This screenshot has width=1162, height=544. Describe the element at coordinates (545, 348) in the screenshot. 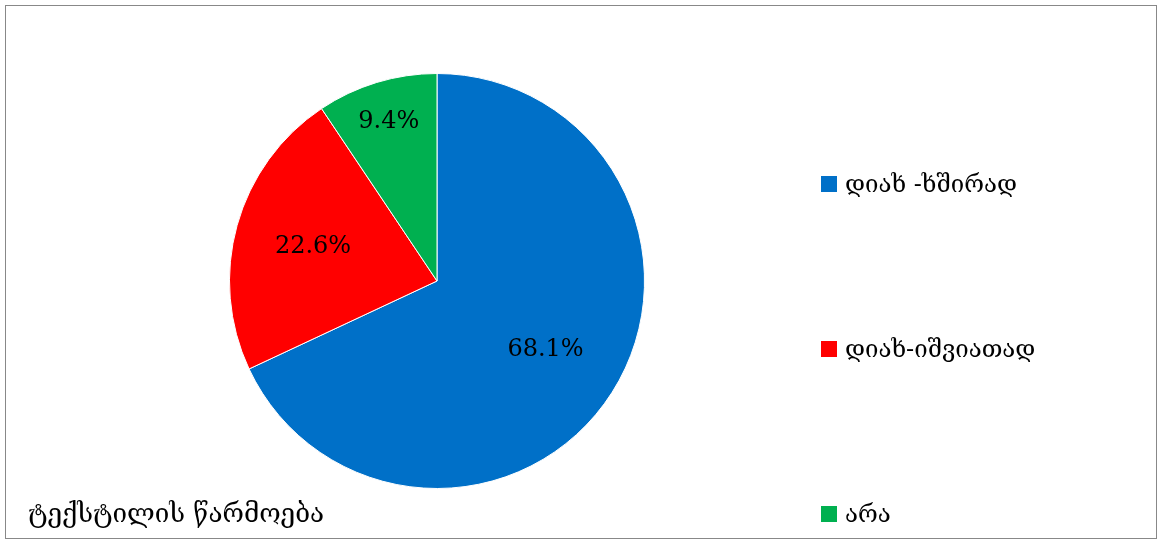

I see `data-label: 68.1%` at that location.